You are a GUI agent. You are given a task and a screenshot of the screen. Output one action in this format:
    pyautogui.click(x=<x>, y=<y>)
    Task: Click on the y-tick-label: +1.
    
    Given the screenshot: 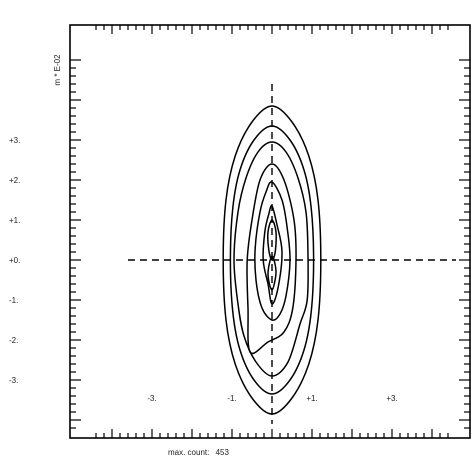 What is the action you would take?
    pyautogui.click(x=14, y=220)
    